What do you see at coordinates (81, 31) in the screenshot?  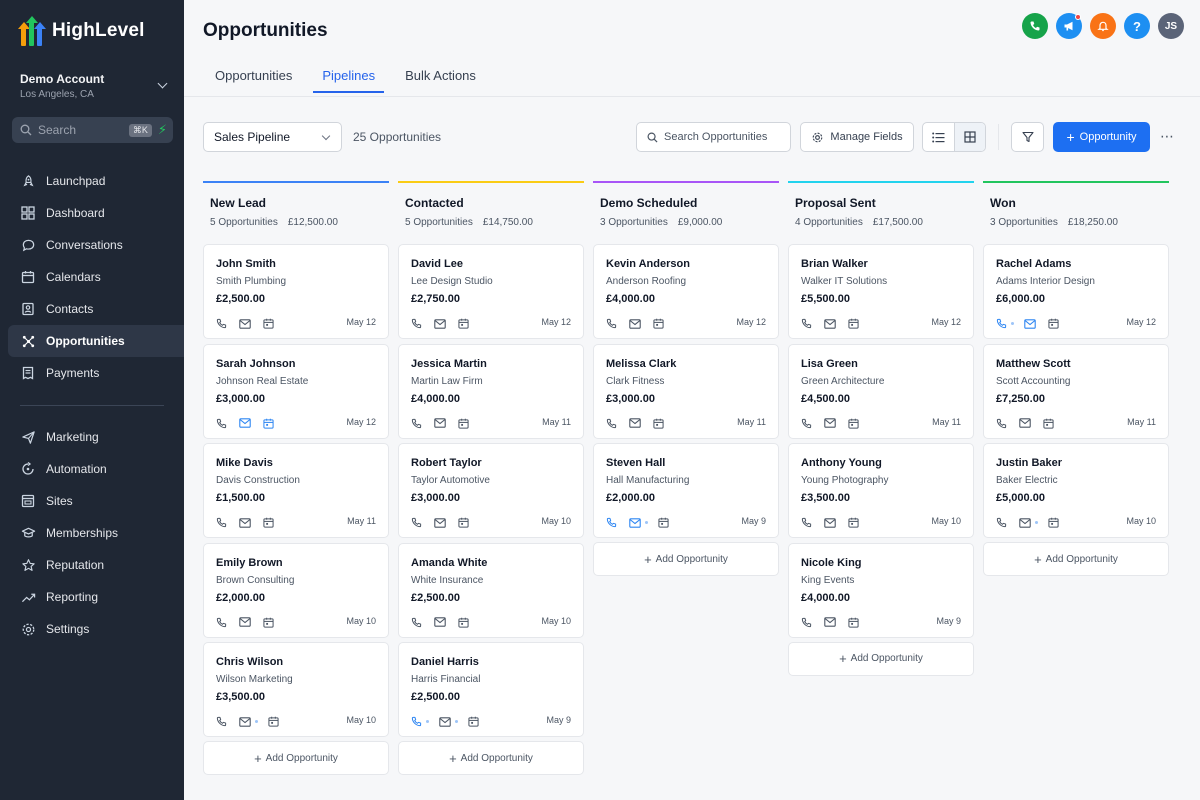 I see `app-logo: HighLevel` at bounding box center [81, 31].